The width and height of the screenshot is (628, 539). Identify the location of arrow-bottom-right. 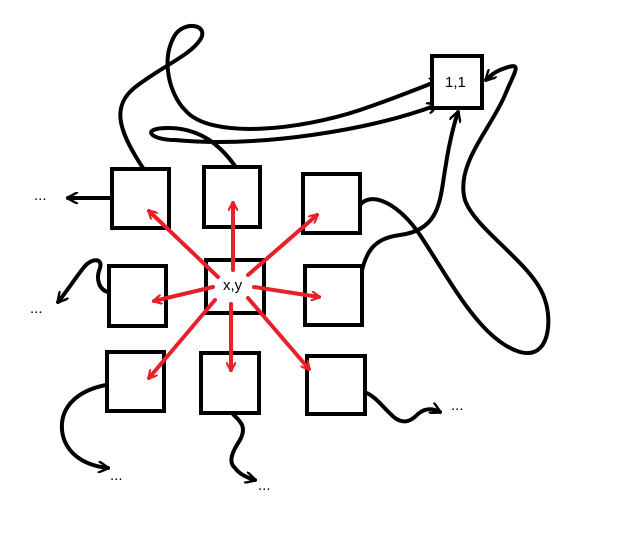
(401, 407).